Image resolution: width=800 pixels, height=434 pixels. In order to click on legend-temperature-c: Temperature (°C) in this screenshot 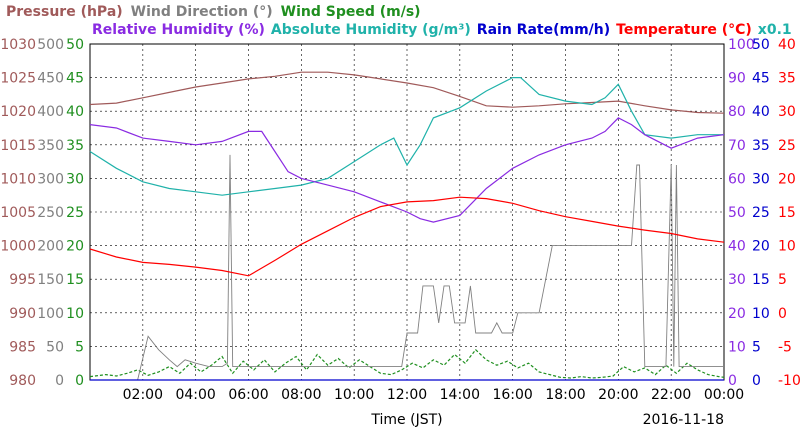, I will do `click(684, 30)`.